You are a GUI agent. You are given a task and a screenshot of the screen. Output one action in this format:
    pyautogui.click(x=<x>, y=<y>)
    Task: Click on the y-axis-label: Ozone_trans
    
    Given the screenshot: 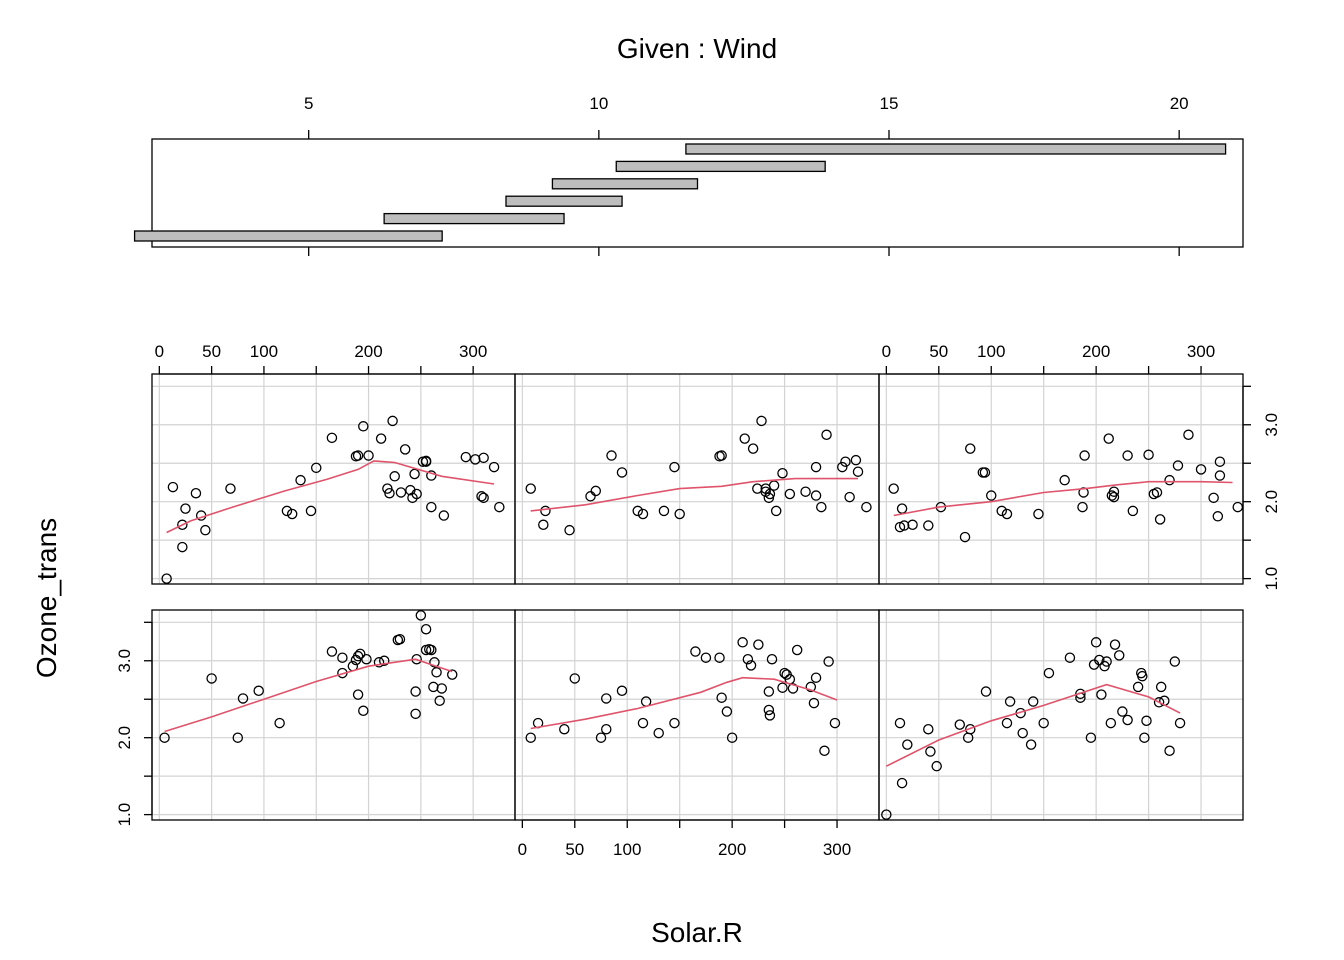 What is the action you would take?
    pyautogui.click(x=46, y=598)
    